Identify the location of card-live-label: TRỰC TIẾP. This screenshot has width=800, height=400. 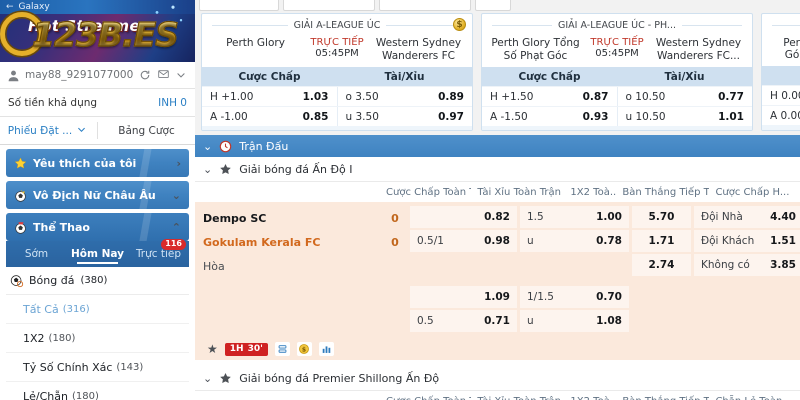
(337, 42).